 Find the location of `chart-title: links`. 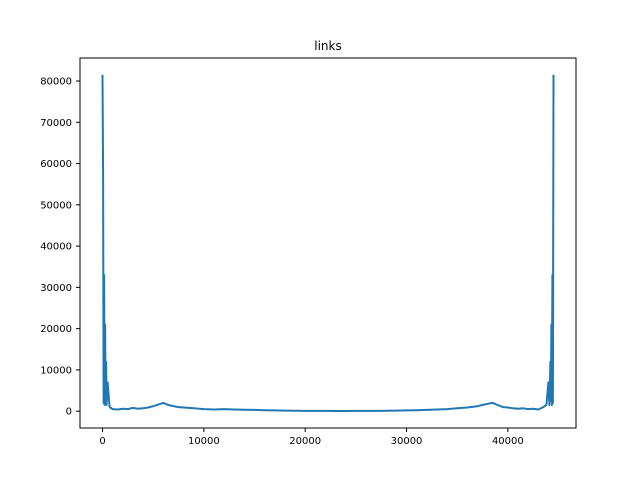

chart-title: links is located at coordinates (327, 46).